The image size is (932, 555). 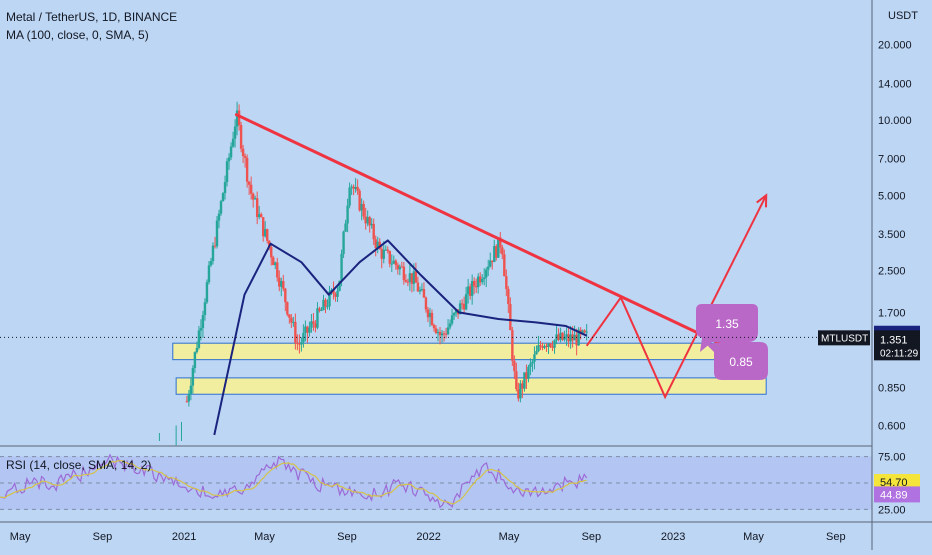 I want to click on svg-text: MTLUSDT, so click(x=844, y=338).